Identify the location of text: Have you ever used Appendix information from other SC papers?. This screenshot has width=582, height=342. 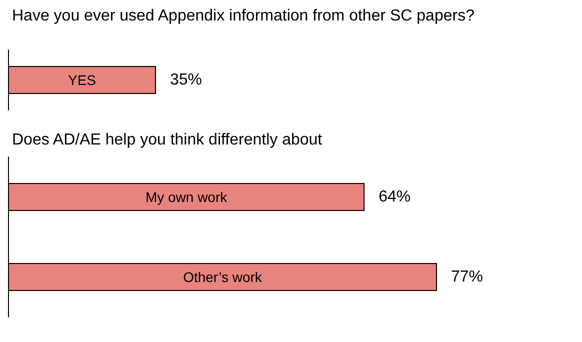
(243, 16).